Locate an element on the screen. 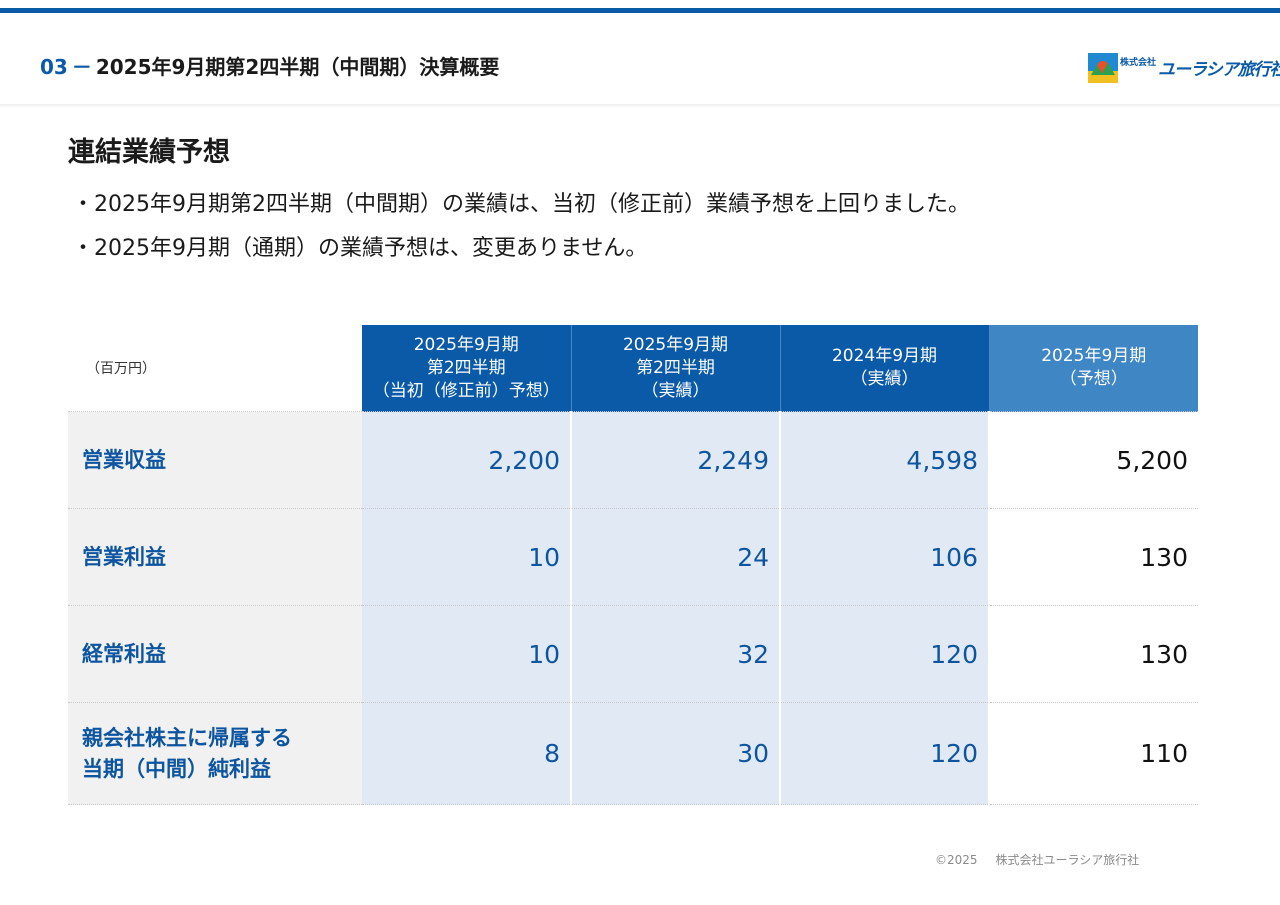 The image size is (1280, 905). section-number: 03 is located at coordinates (54, 67).